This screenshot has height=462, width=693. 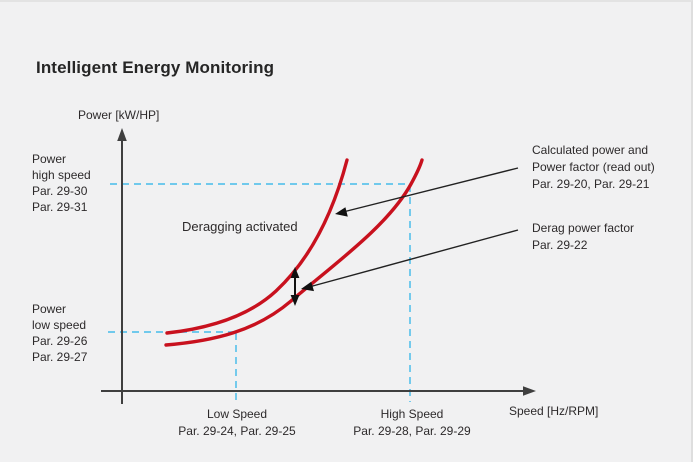 What do you see at coordinates (240, 226) in the screenshot?
I see `deragging-activated-label: Deragging activated` at bounding box center [240, 226].